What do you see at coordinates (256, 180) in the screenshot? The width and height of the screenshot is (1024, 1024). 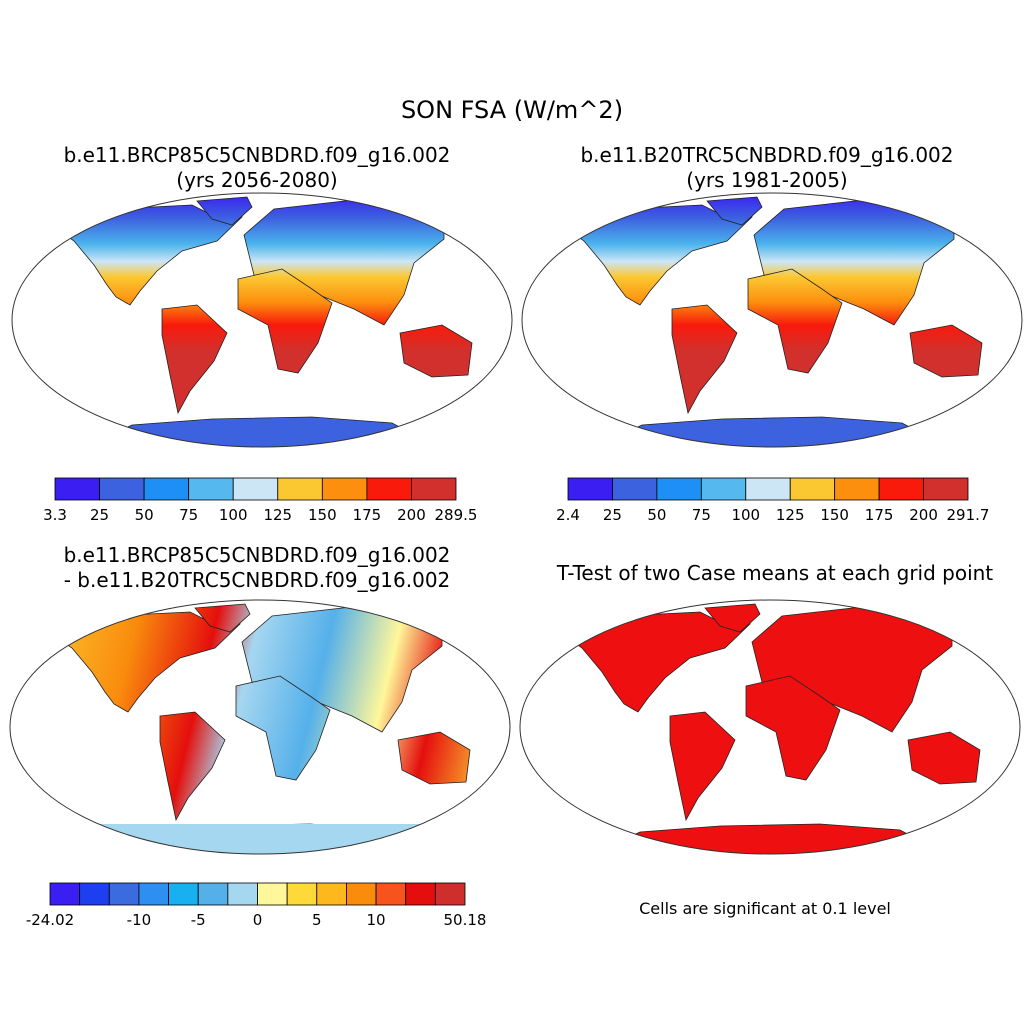 I see `panel-subtitle: (yrs 2056-2080)` at bounding box center [256, 180].